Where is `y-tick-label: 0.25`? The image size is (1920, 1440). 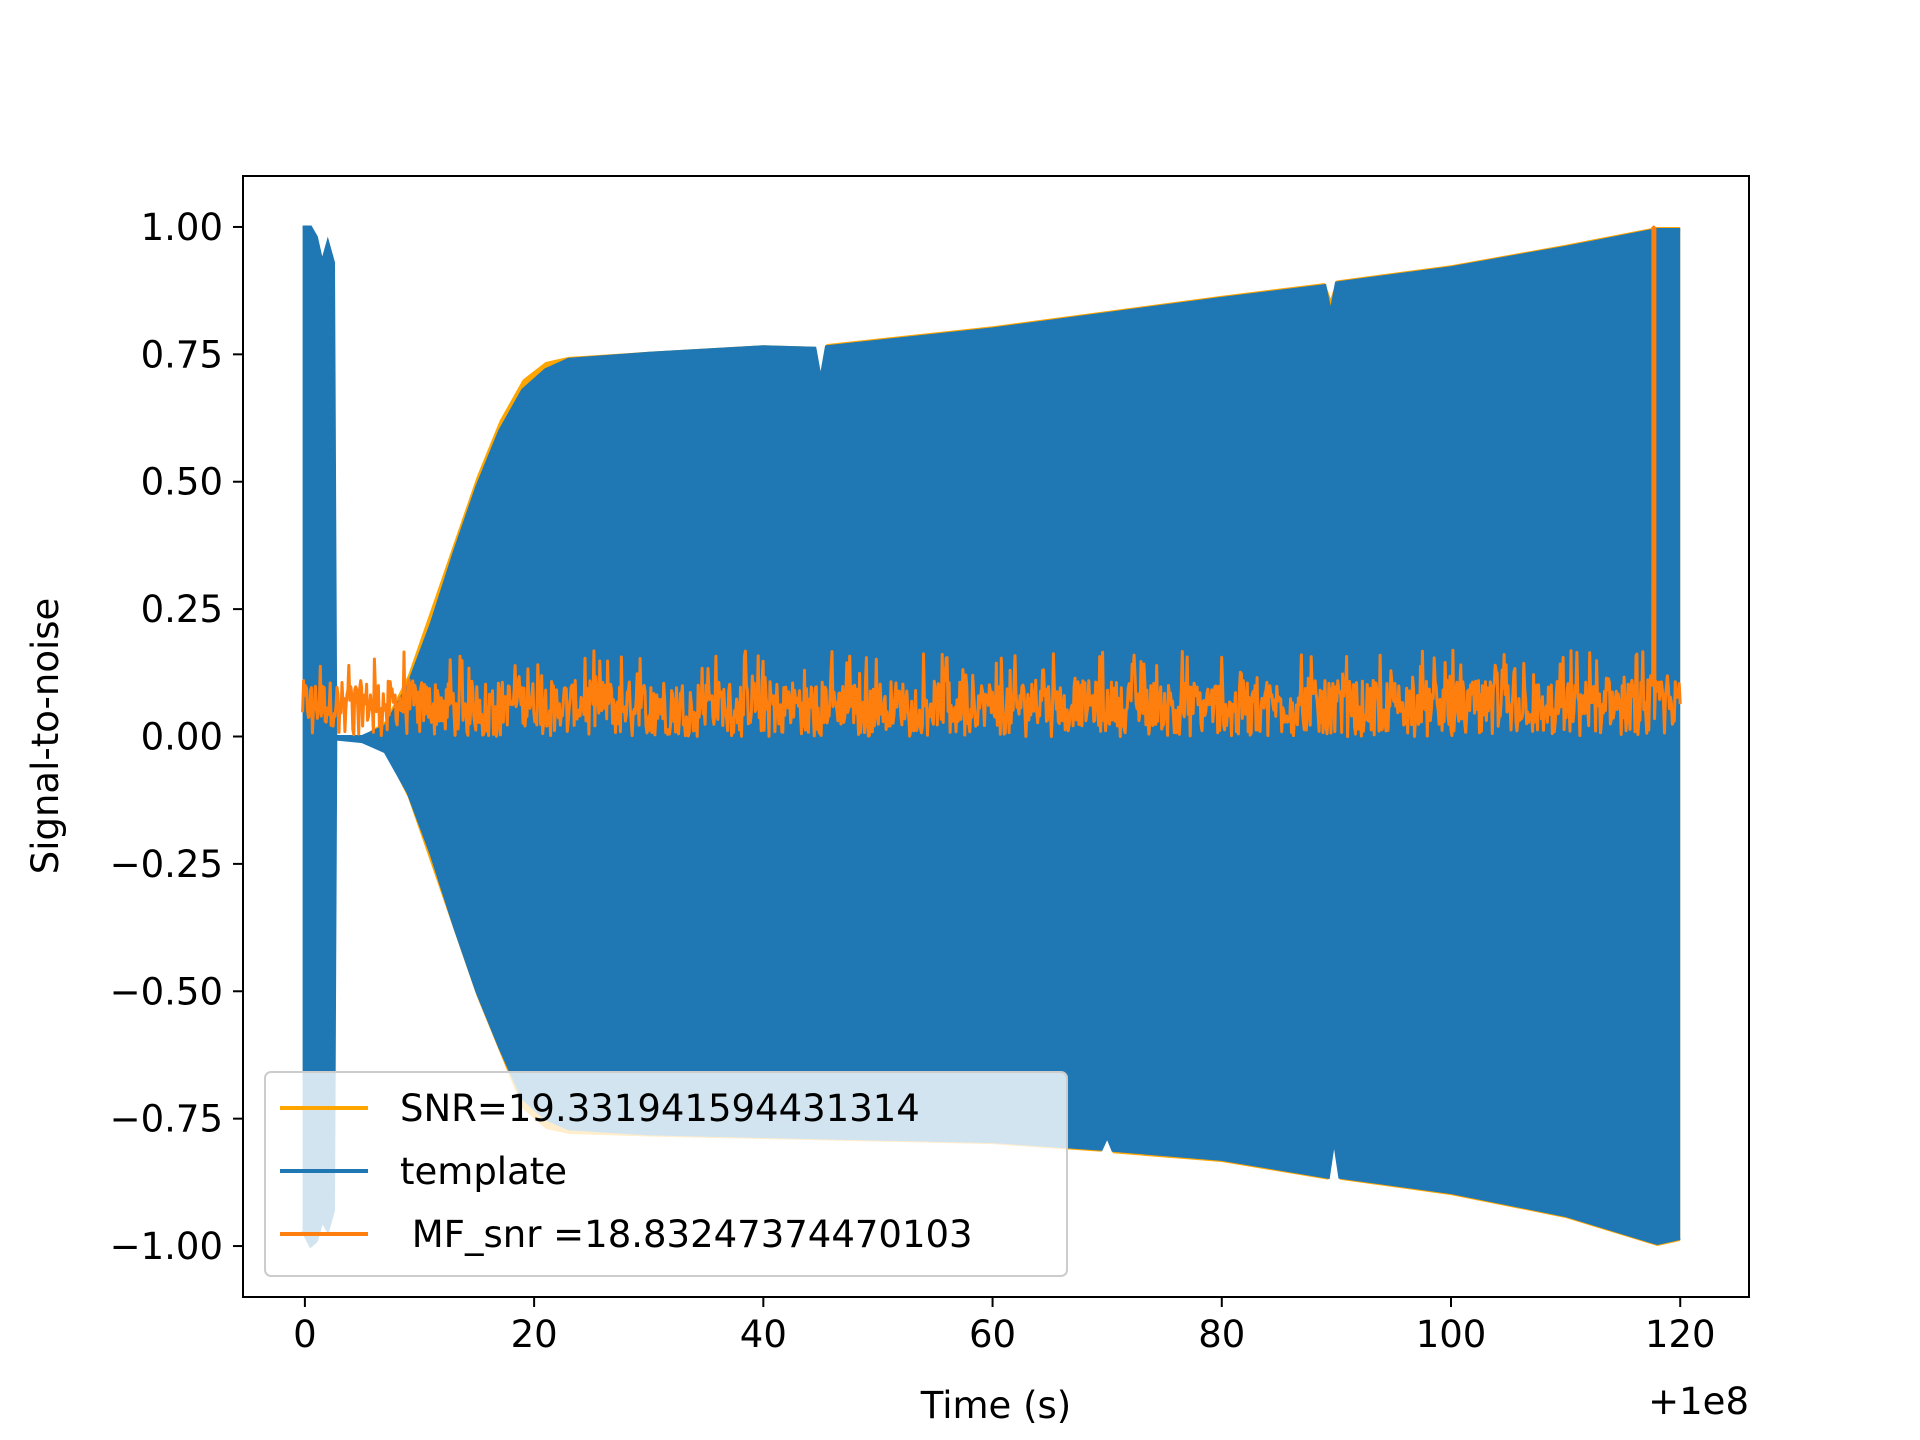 y-tick-label: 0.25 is located at coordinates (182, 609).